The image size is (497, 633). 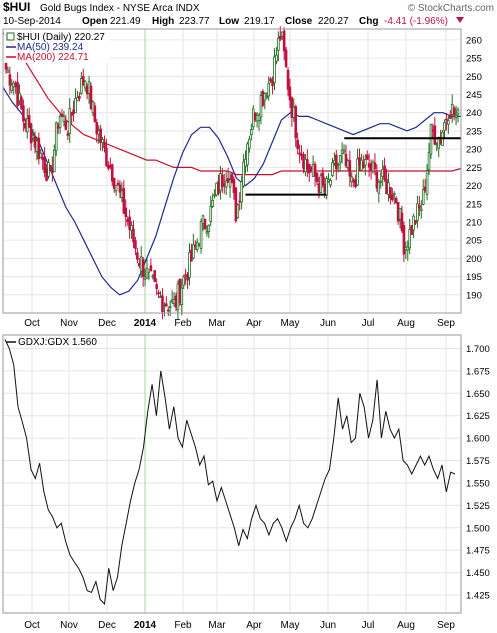 What do you see at coordinates (474, 295) in the screenshot?
I see `price-y-tick-label: 190` at bounding box center [474, 295].